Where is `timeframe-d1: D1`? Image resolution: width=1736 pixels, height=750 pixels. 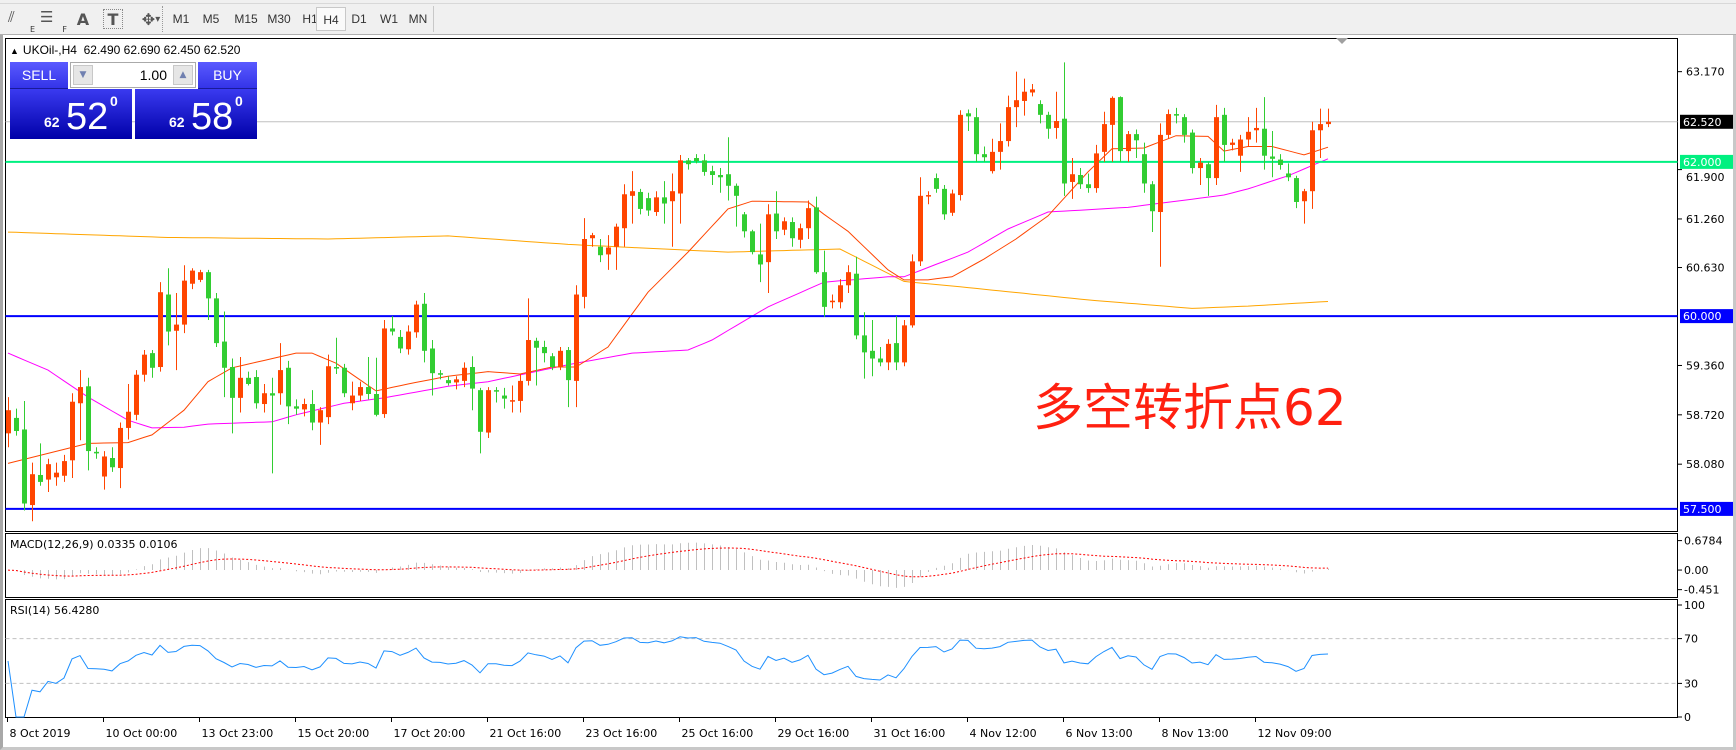
timeframe-d1: D1 is located at coordinates (359, 19).